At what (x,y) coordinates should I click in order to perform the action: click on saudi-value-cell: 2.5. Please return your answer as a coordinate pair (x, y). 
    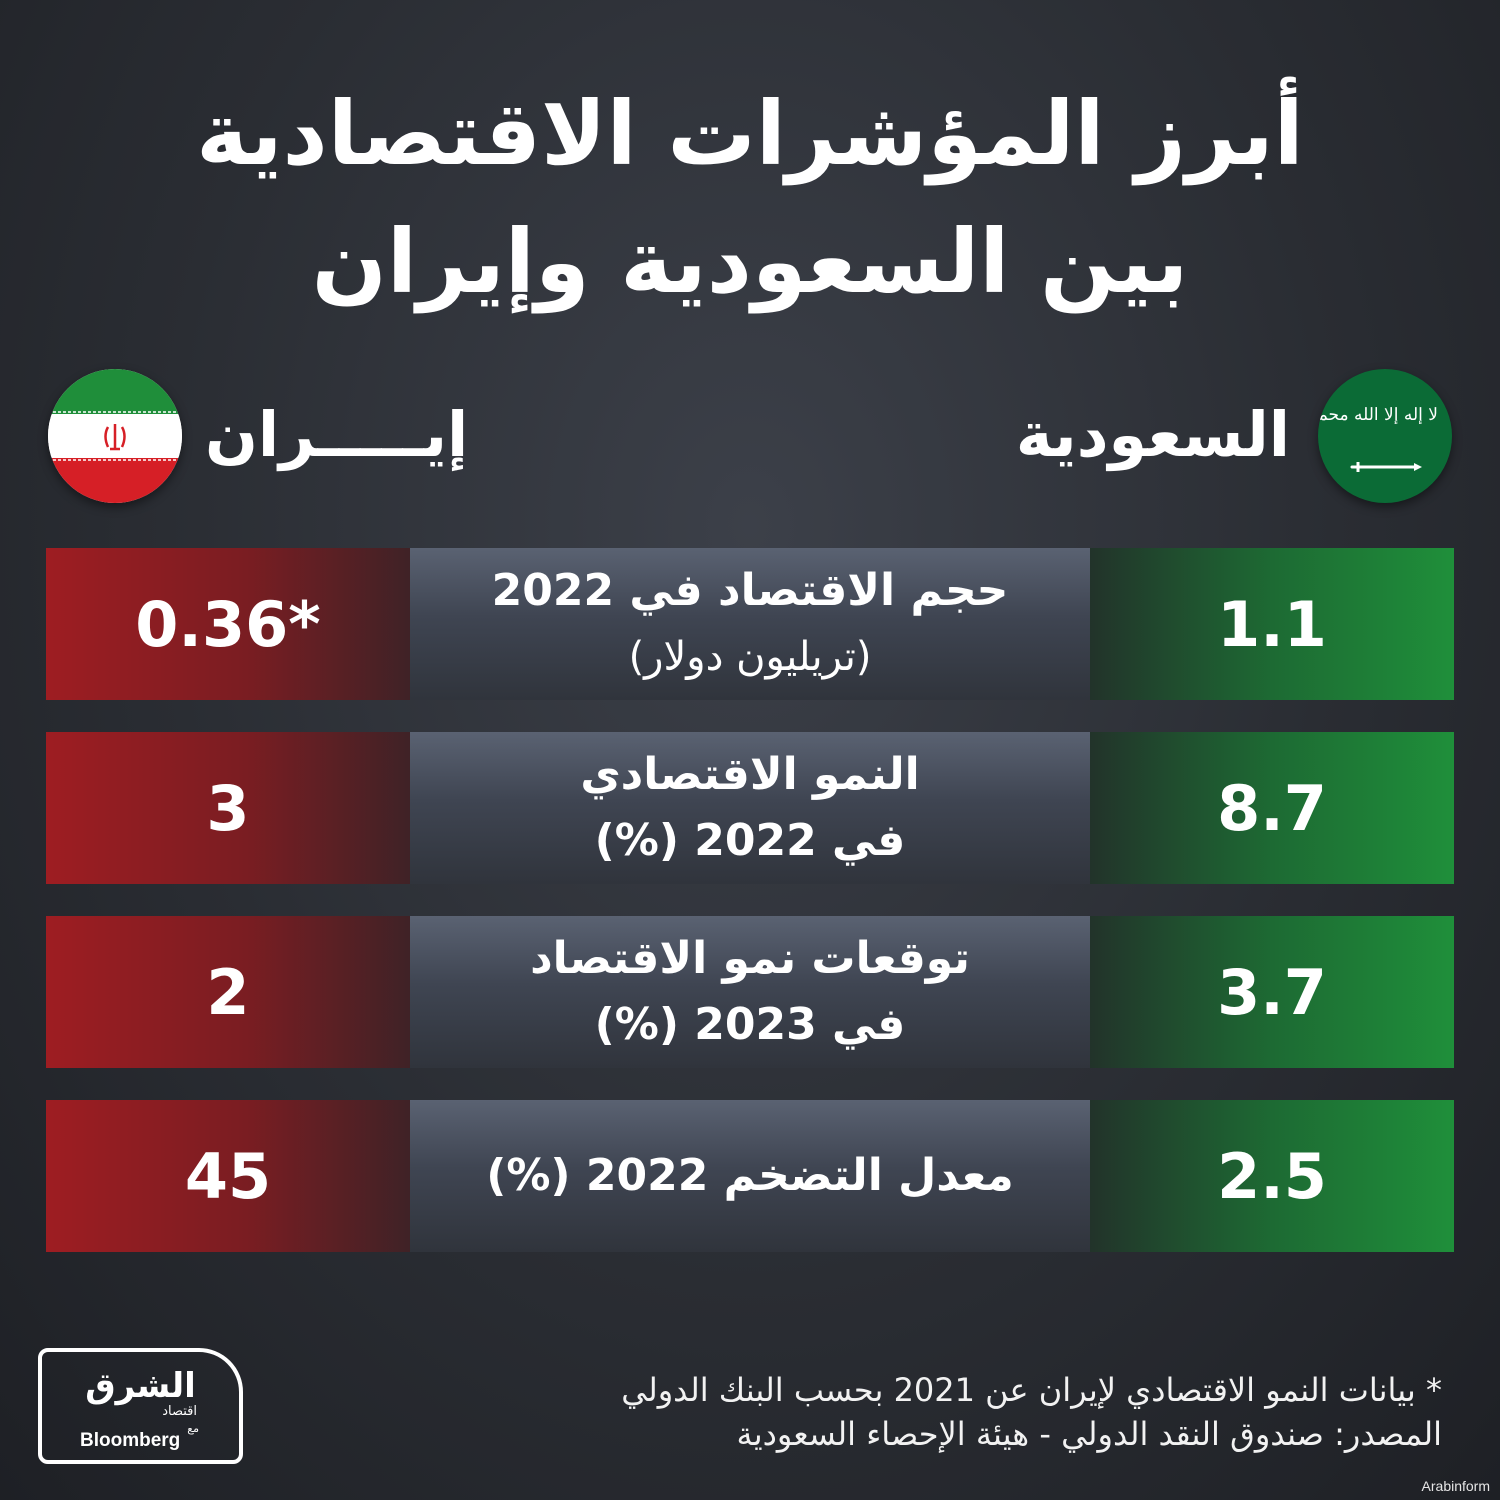
    Looking at the image, I should click on (1272, 1176).